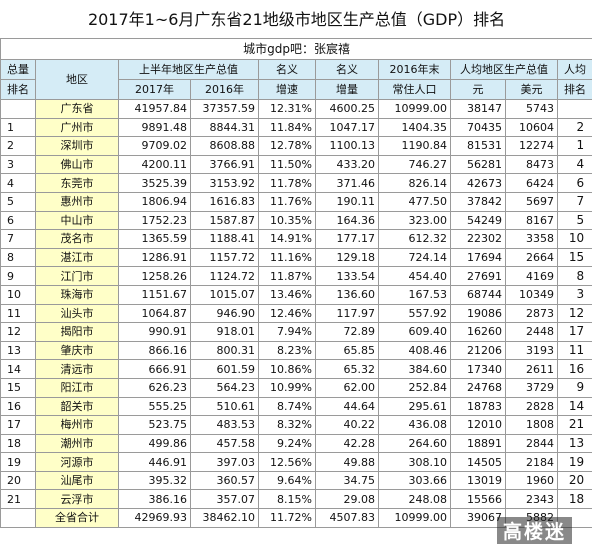  What do you see at coordinates (77, 127) in the screenshot?
I see `cell: 广州市` at bounding box center [77, 127].